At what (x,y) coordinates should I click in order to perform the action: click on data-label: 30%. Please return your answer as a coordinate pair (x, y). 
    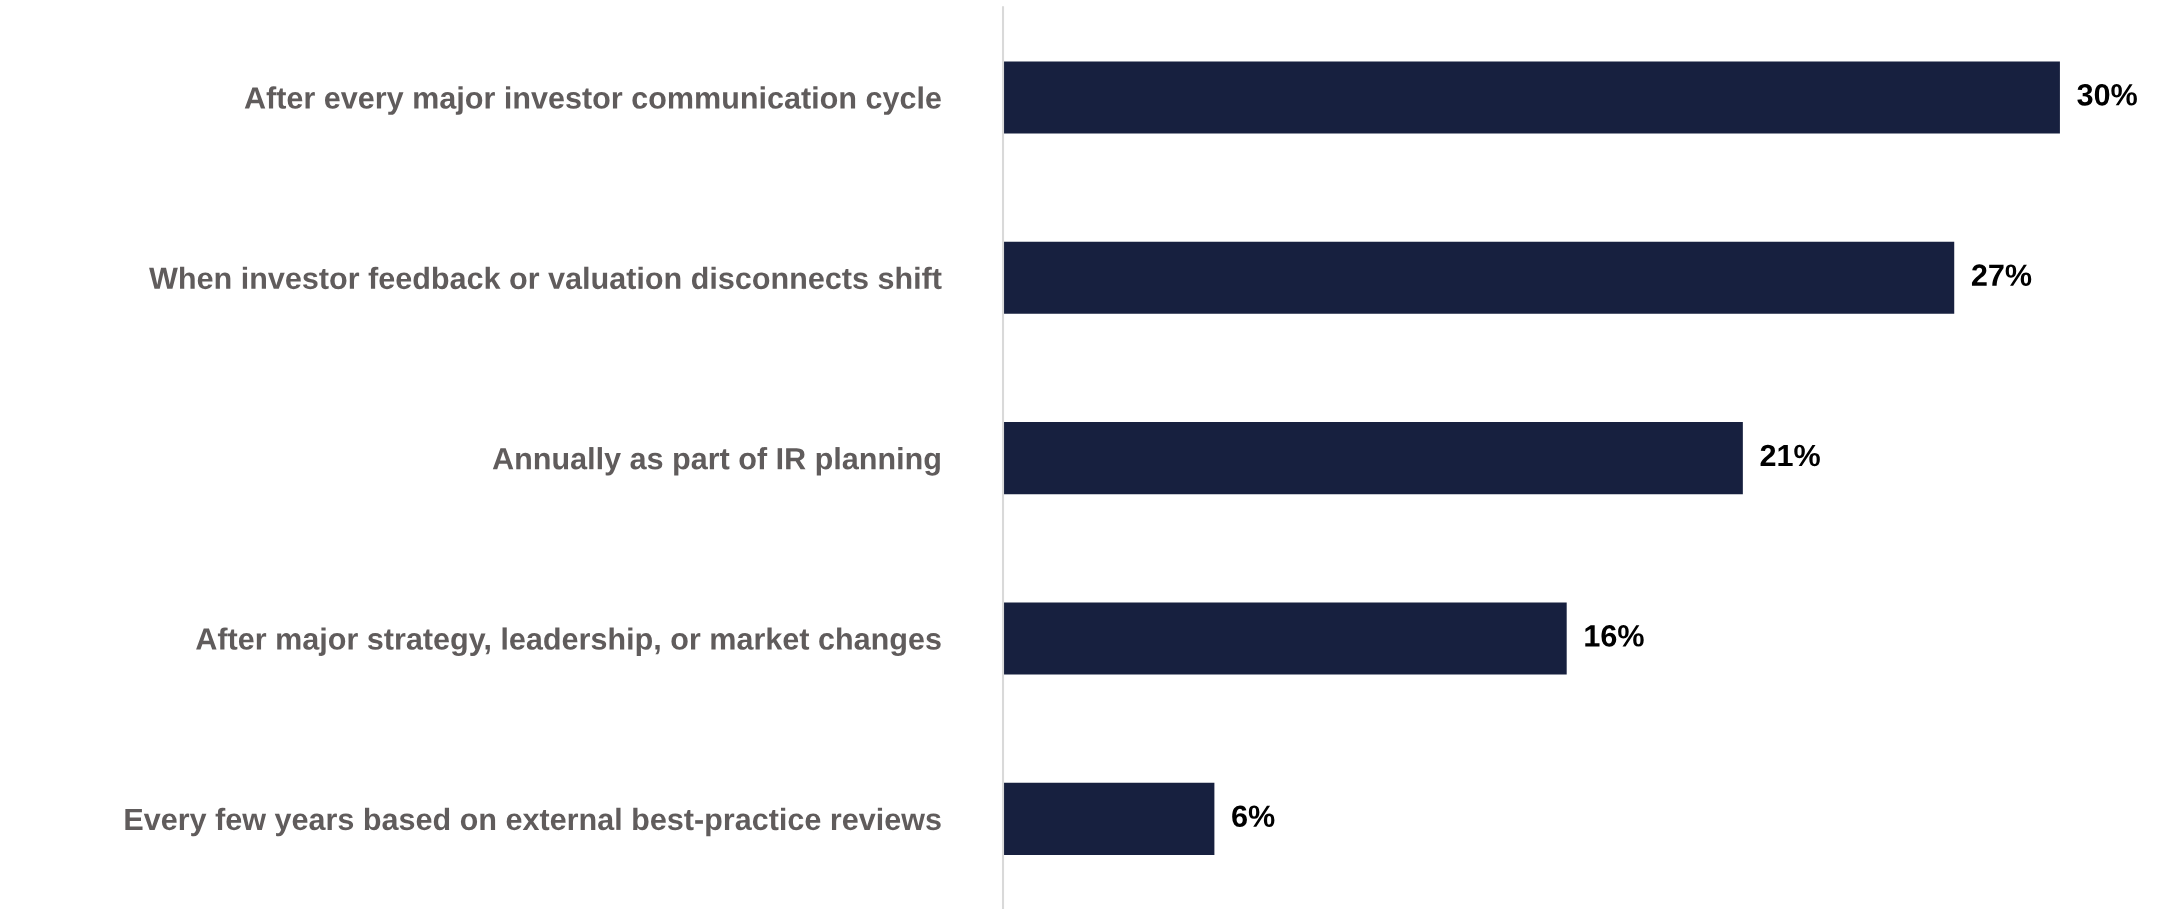
    Looking at the image, I should click on (2107, 95).